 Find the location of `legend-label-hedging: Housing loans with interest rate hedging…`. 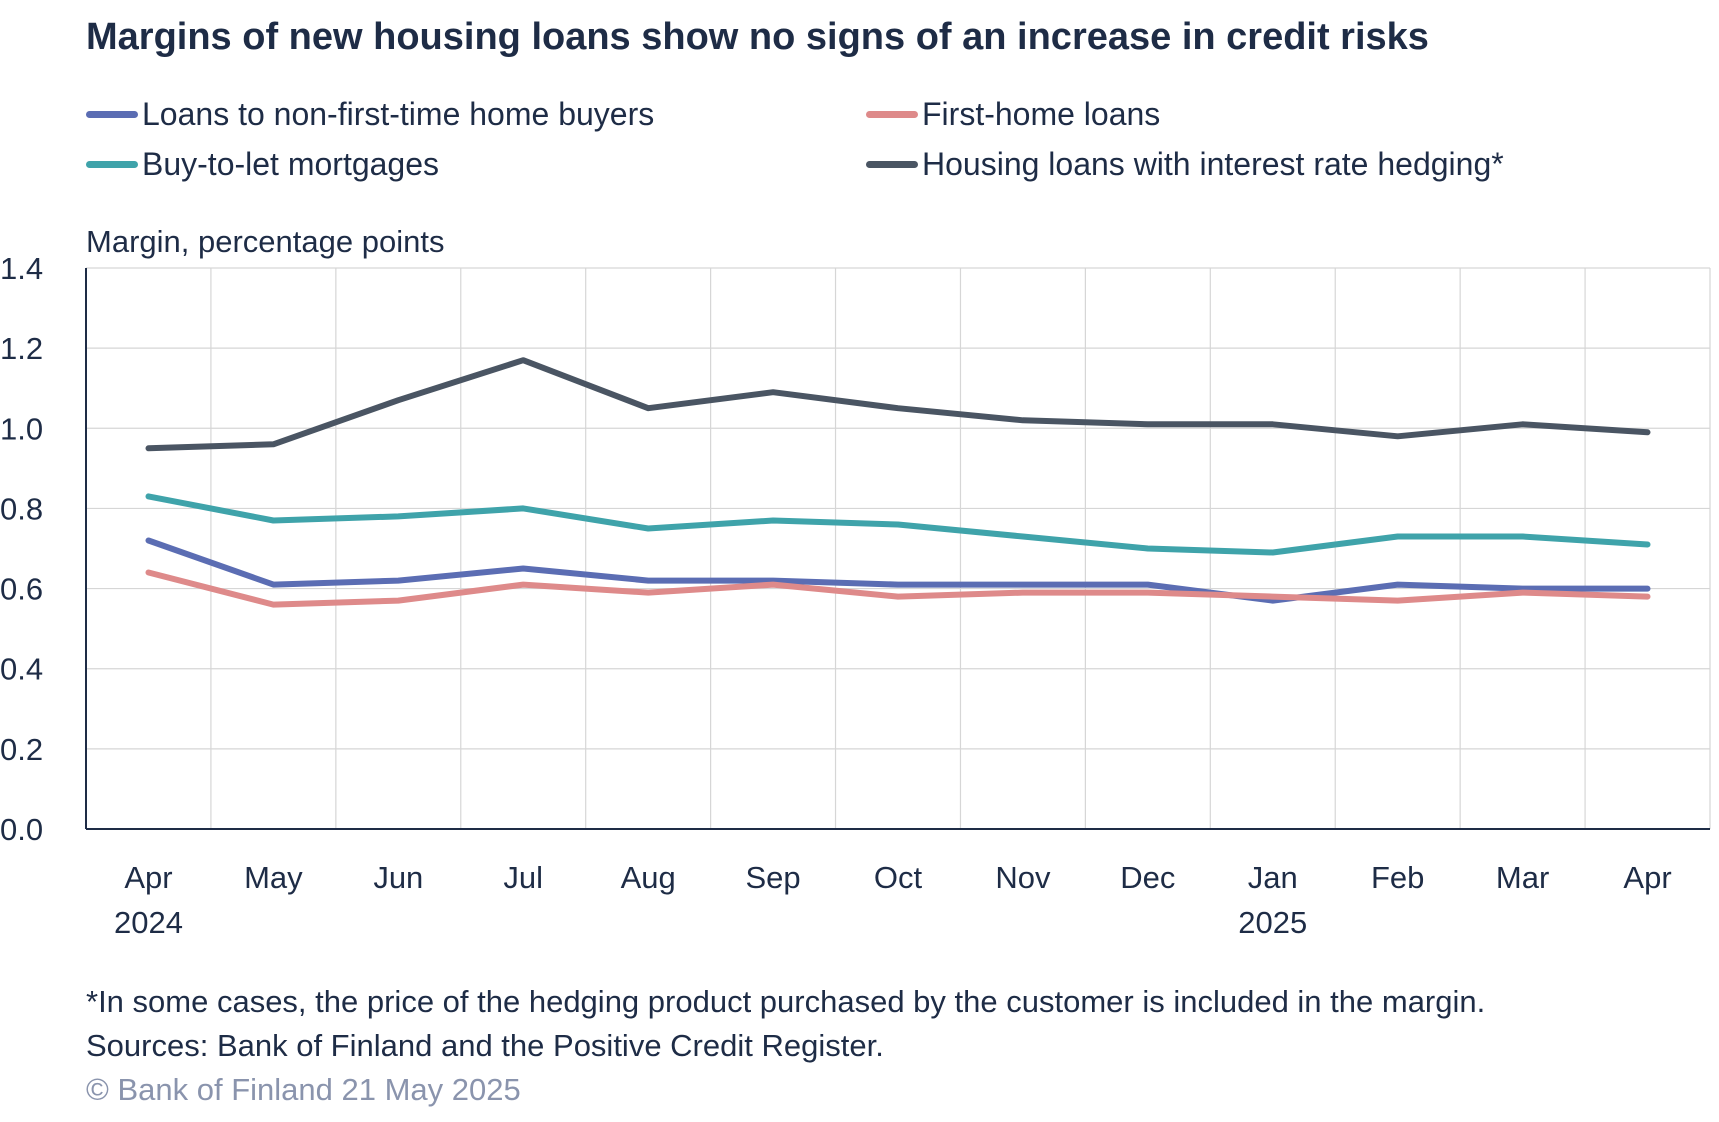

legend-label-hedging: Housing loans with interest rate hedging… is located at coordinates (1213, 164).